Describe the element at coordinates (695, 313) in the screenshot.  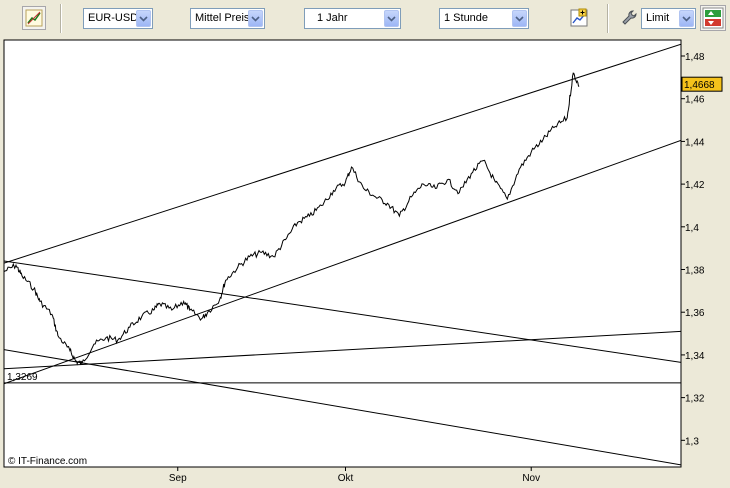
I see `y-tick-label: 1,36` at that location.